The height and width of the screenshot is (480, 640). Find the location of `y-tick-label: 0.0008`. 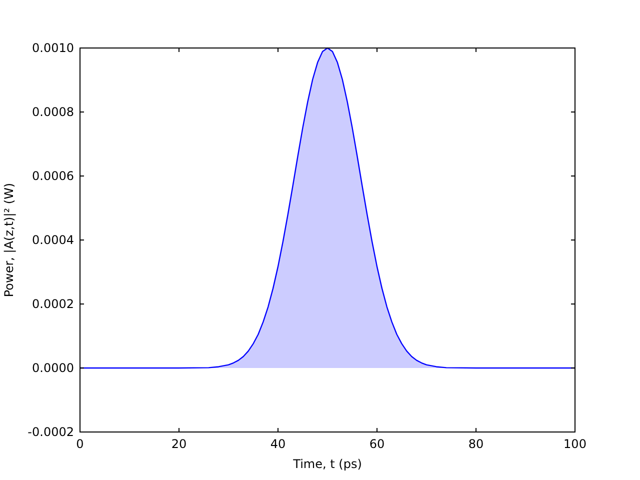

y-tick-label: 0.0008 is located at coordinates (53, 112).